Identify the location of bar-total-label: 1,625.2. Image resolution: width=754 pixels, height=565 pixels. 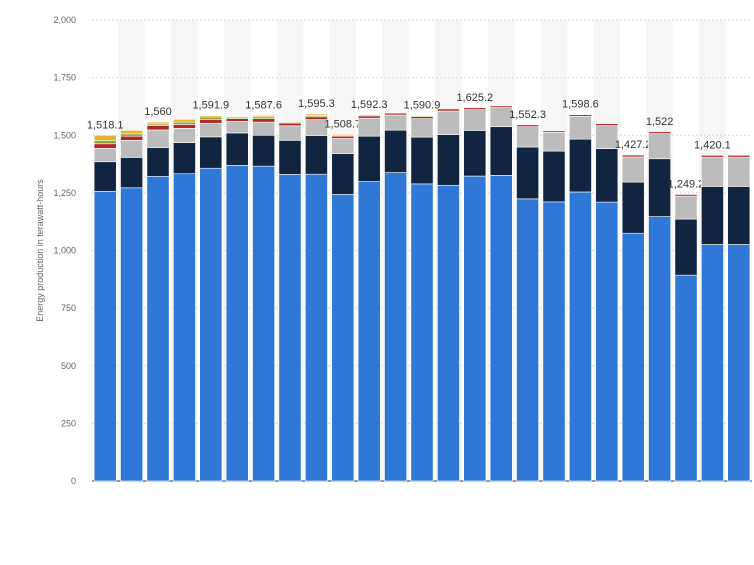
(474, 98).